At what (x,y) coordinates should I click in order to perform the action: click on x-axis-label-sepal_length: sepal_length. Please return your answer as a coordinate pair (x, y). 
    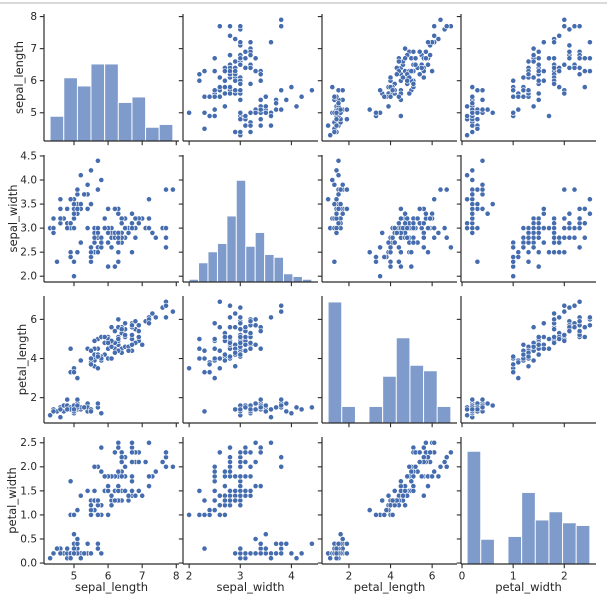
    Looking at the image, I should click on (111, 587).